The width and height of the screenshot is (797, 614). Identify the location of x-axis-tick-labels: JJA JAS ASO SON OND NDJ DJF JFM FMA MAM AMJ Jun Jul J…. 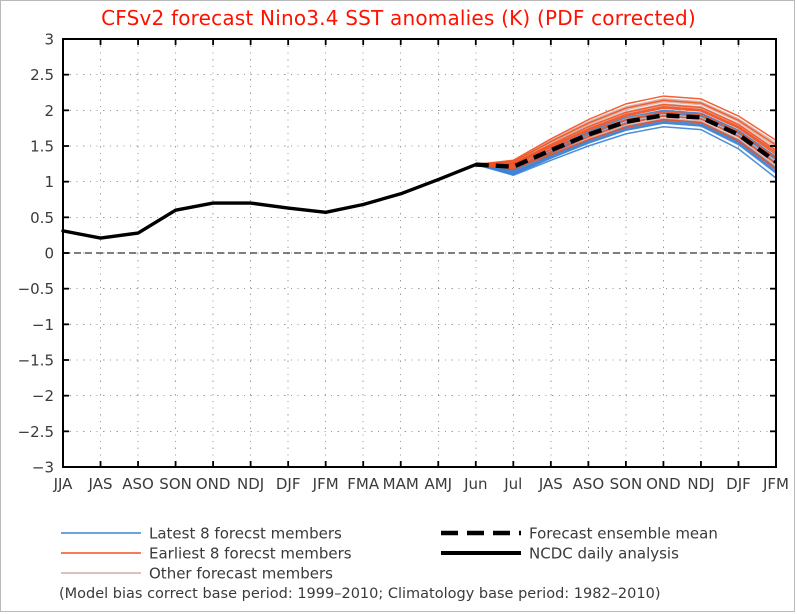
(421, 484).